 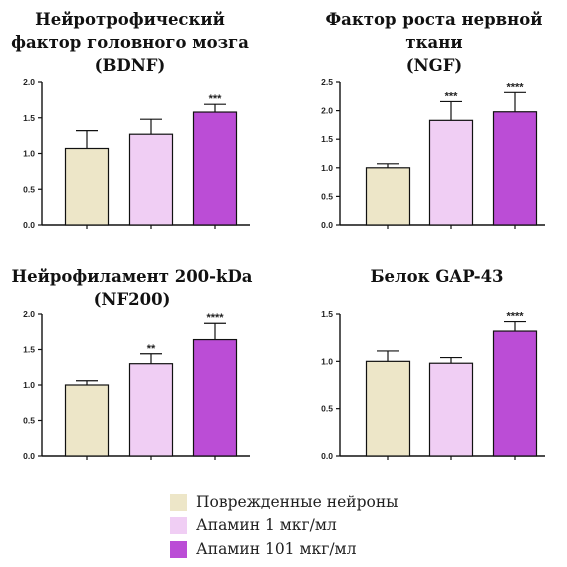 I want to click on chart-panel-4: Белок GAP-43 0.0 0.5 1.0 1.5 ****, so click(x=433, y=364).